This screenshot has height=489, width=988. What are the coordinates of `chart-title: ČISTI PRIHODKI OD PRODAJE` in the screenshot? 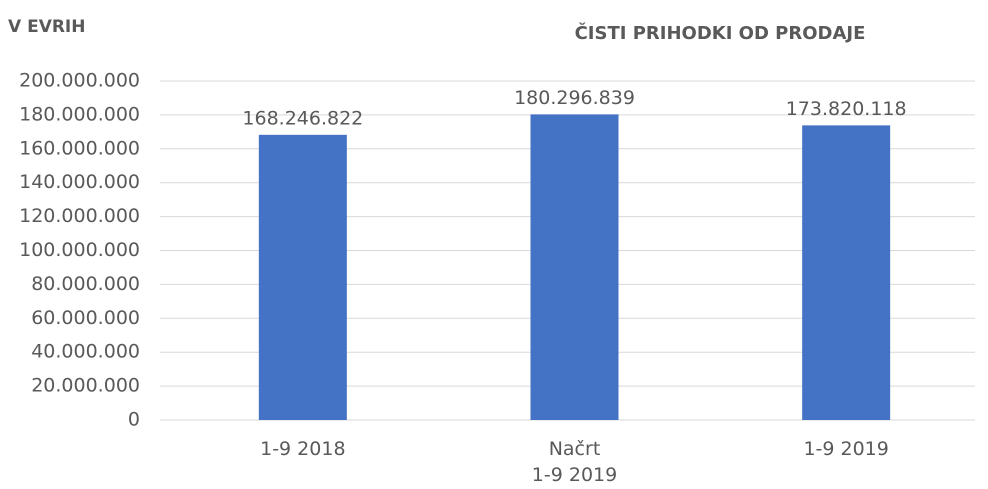 It's located at (720, 33).